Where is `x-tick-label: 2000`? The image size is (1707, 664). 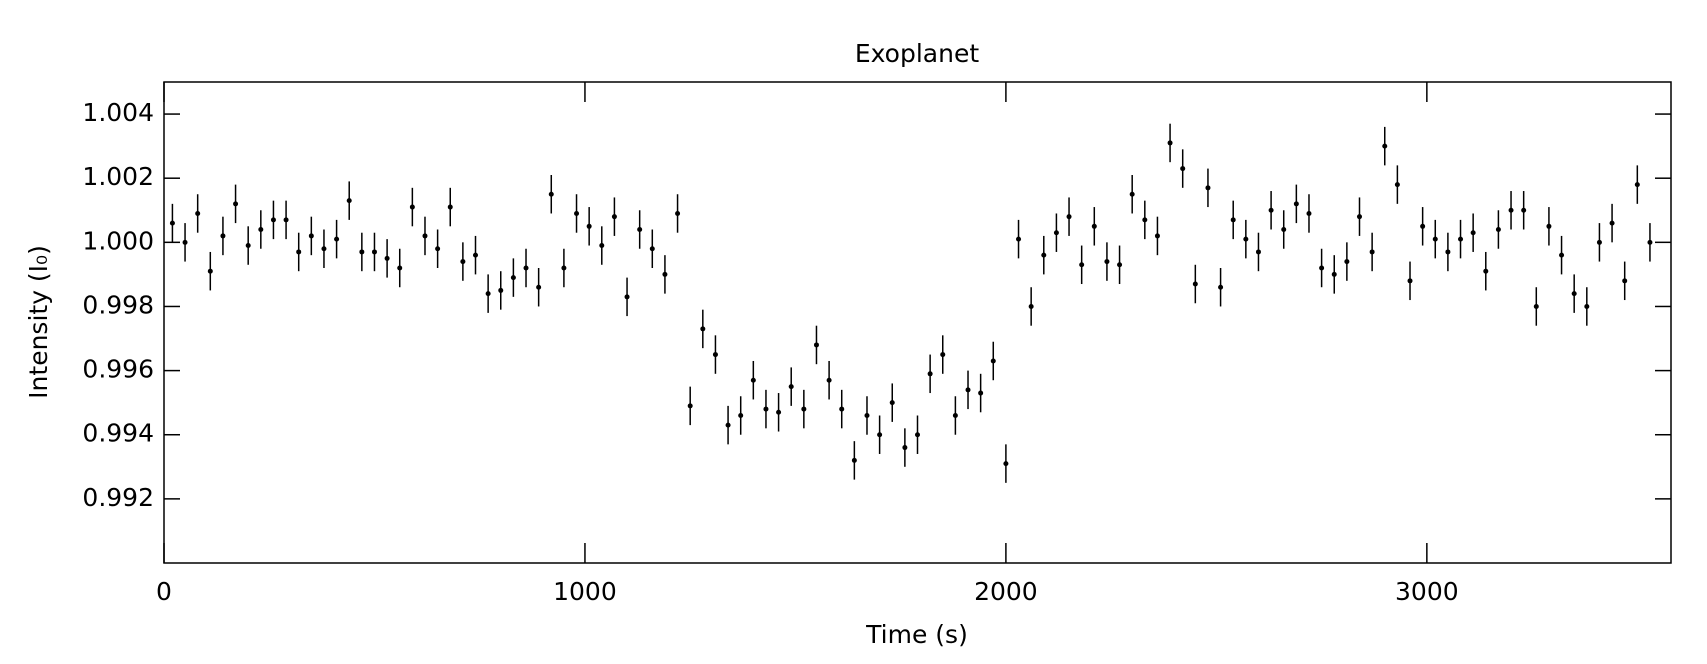 x-tick-label: 2000 is located at coordinates (1006, 591).